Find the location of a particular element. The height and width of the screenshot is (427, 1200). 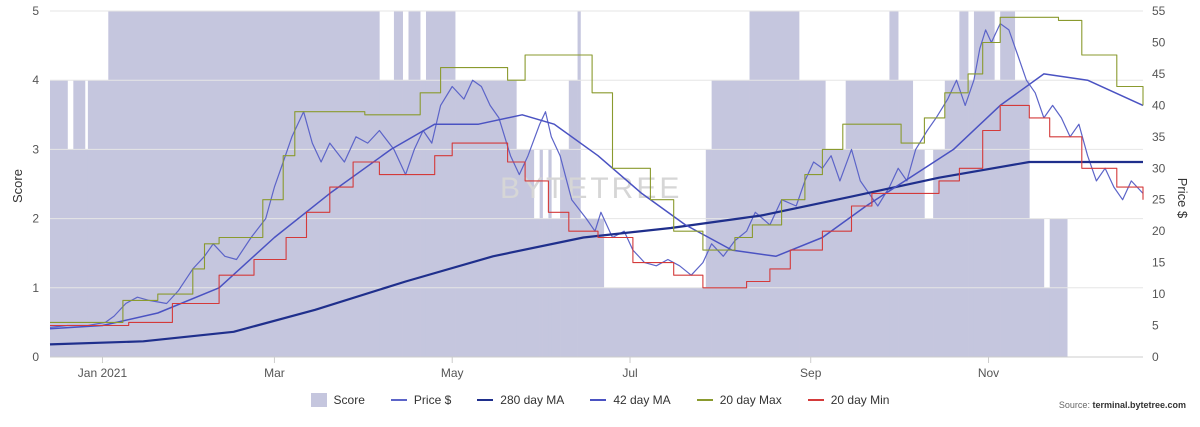

y-right-tick-label: 25 is located at coordinates (1159, 200).